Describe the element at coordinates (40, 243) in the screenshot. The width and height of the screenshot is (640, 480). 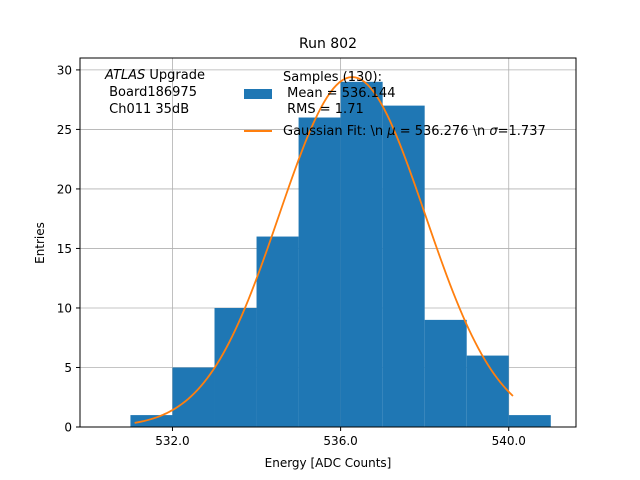
I see `y-axis-label: Entries` at that location.